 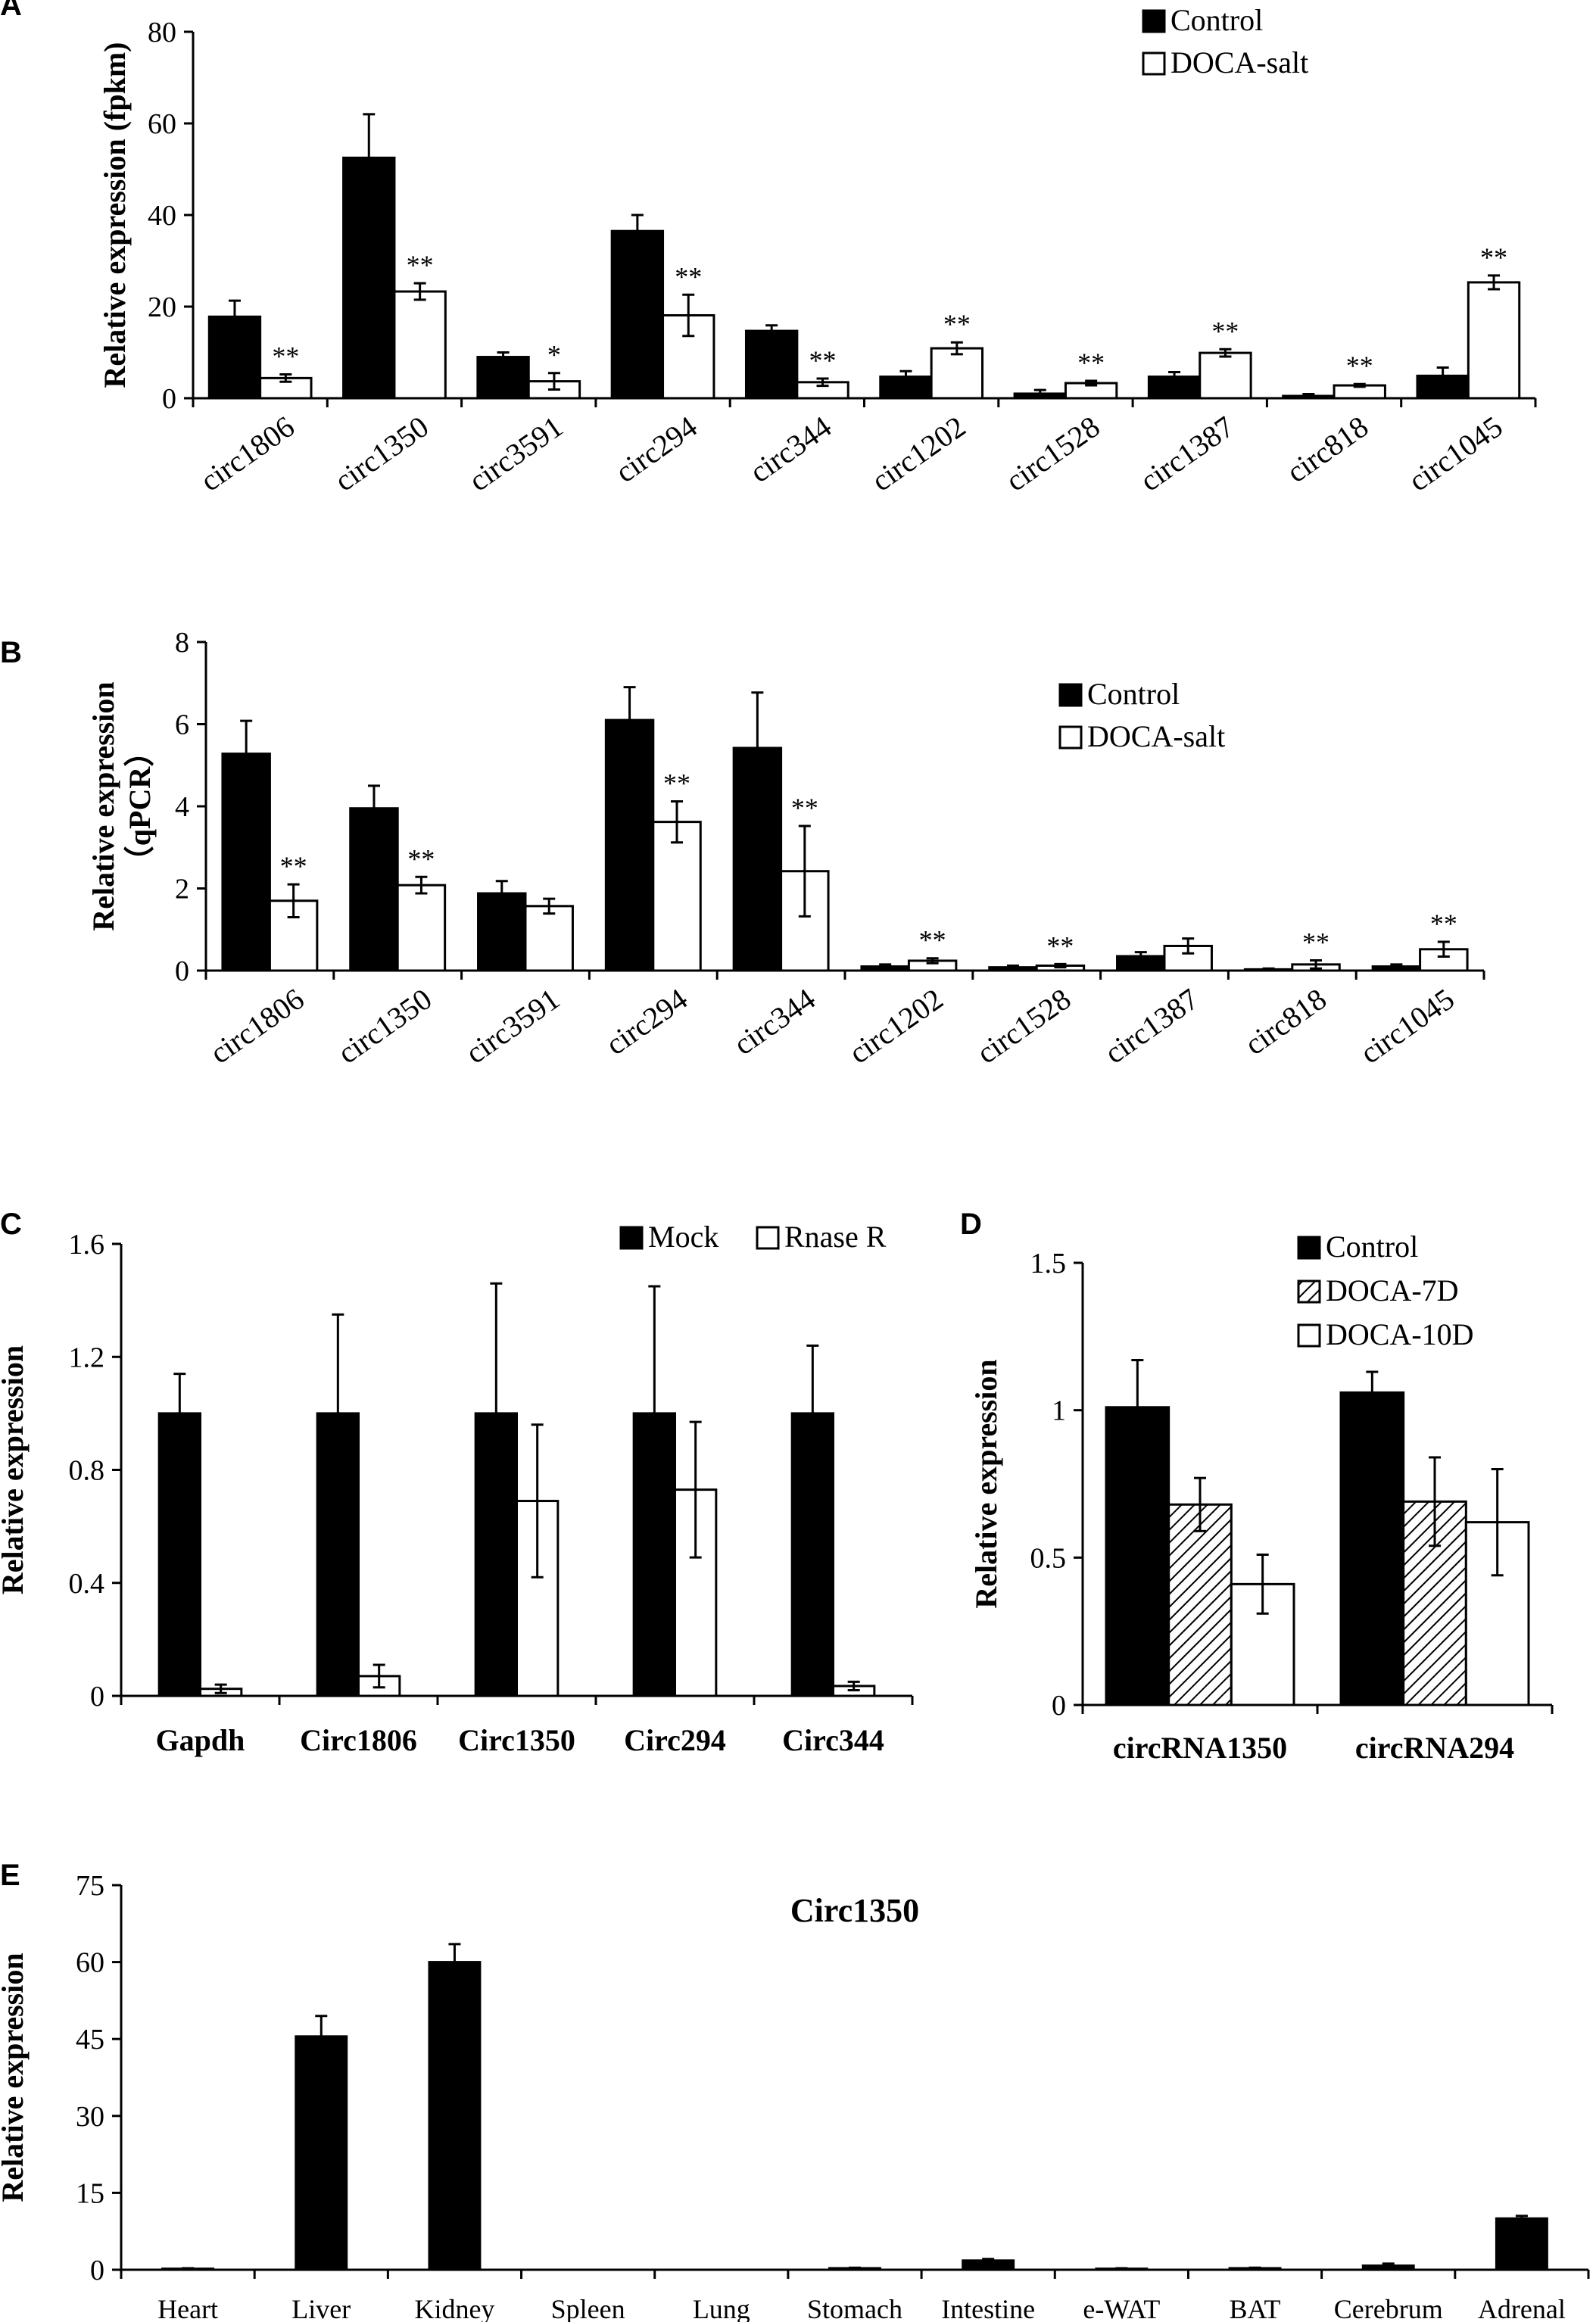 What do you see at coordinates (162, 216) in the screenshot?
I see `y-tick-label: 40` at bounding box center [162, 216].